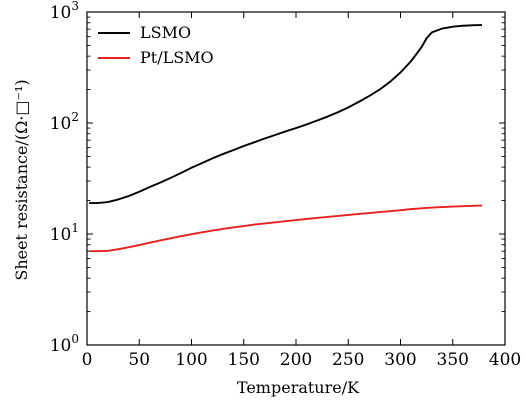 This screenshot has height=403, width=526. I want to click on y-tick-label: 10², so click(64, 122).